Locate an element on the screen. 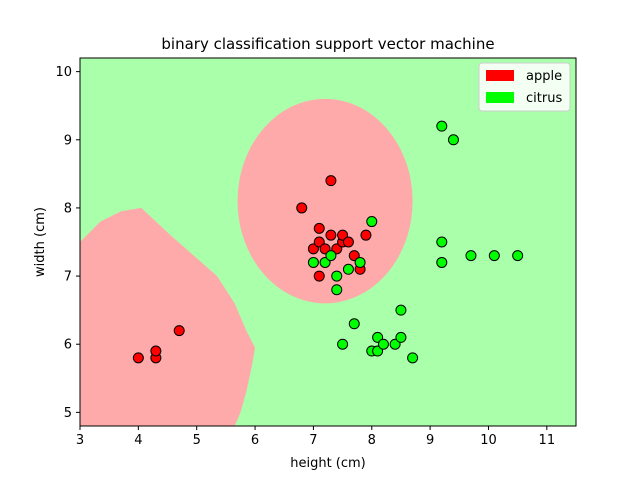 This screenshot has width=640, height=480. y-tick-label: 7 is located at coordinates (68, 277).